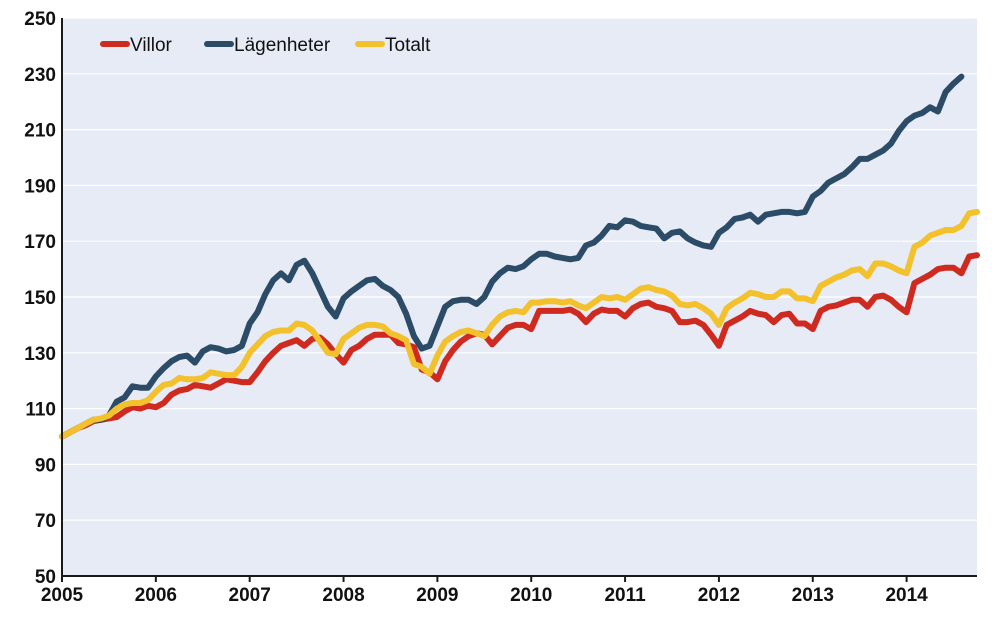 Image resolution: width=995 pixels, height=623 pixels. What do you see at coordinates (62, 595) in the screenshot?
I see `x-tick-label: 2005` at bounding box center [62, 595].